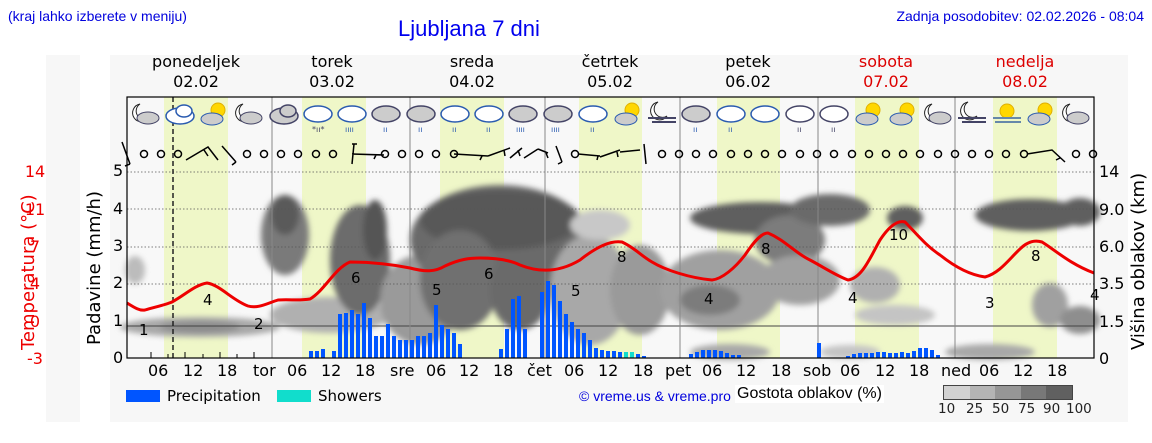  What do you see at coordinates (259, 324) in the screenshot?
I see `svg-text: 2` at bounding box center [259, 324].